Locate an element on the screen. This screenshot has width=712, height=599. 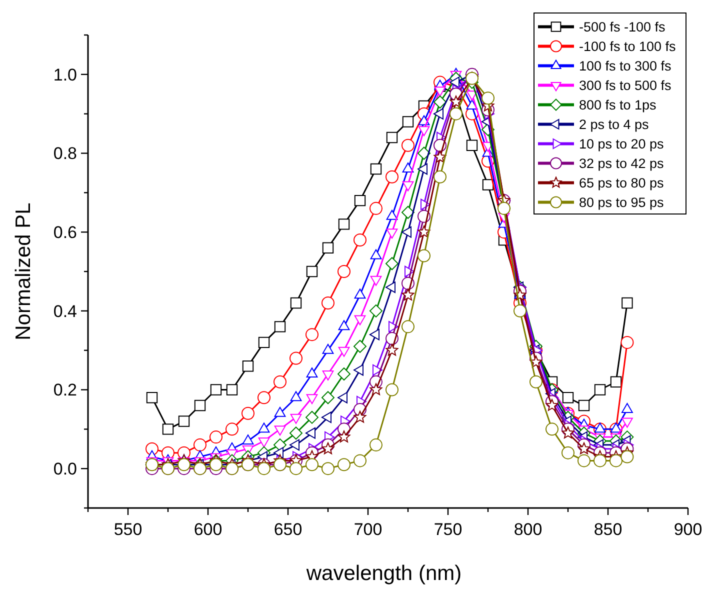
legend-label: -100 fs to 100 fs is located at coordinates (627, 46).